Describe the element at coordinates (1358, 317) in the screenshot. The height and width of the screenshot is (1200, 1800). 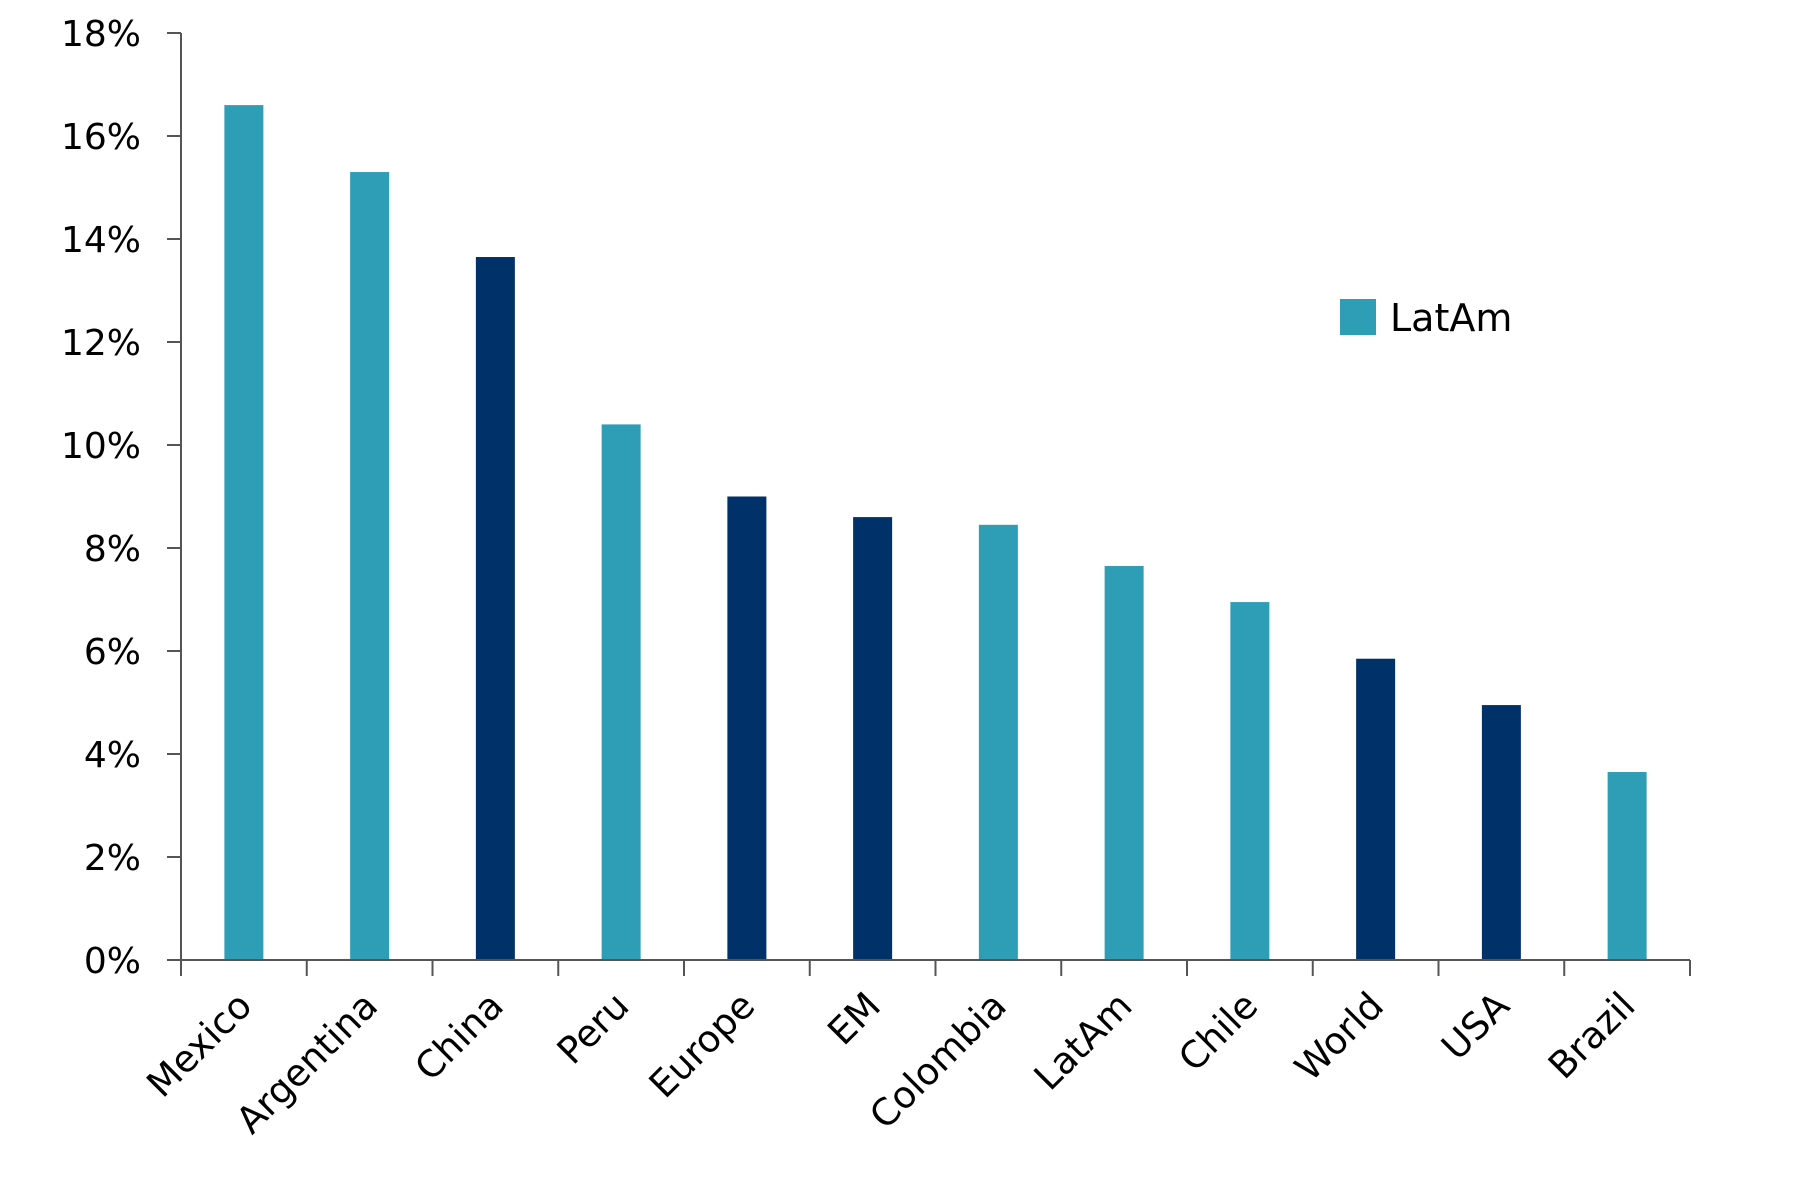
I see `legend-swatch` at that location.